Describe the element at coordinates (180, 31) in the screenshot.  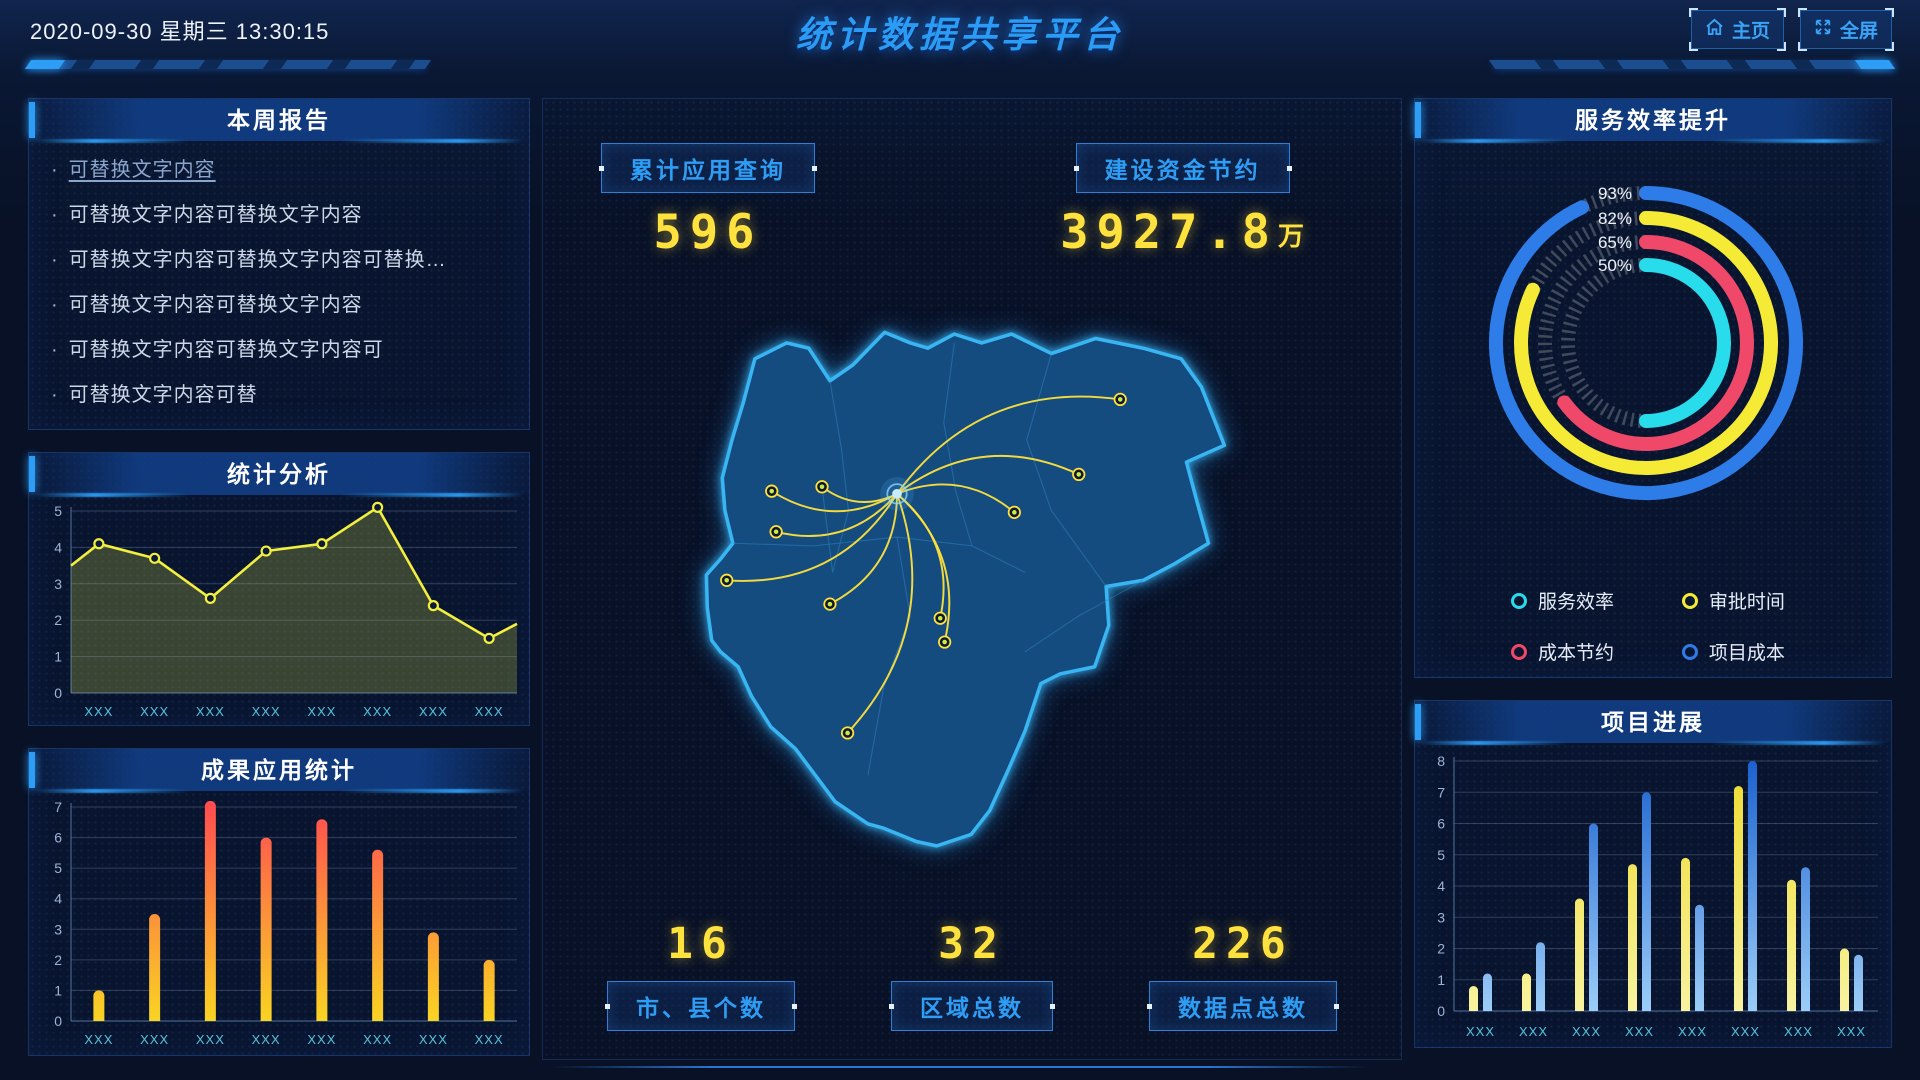
I see `datetime: 2020-09-30 星期三 13:30:15` at that location.